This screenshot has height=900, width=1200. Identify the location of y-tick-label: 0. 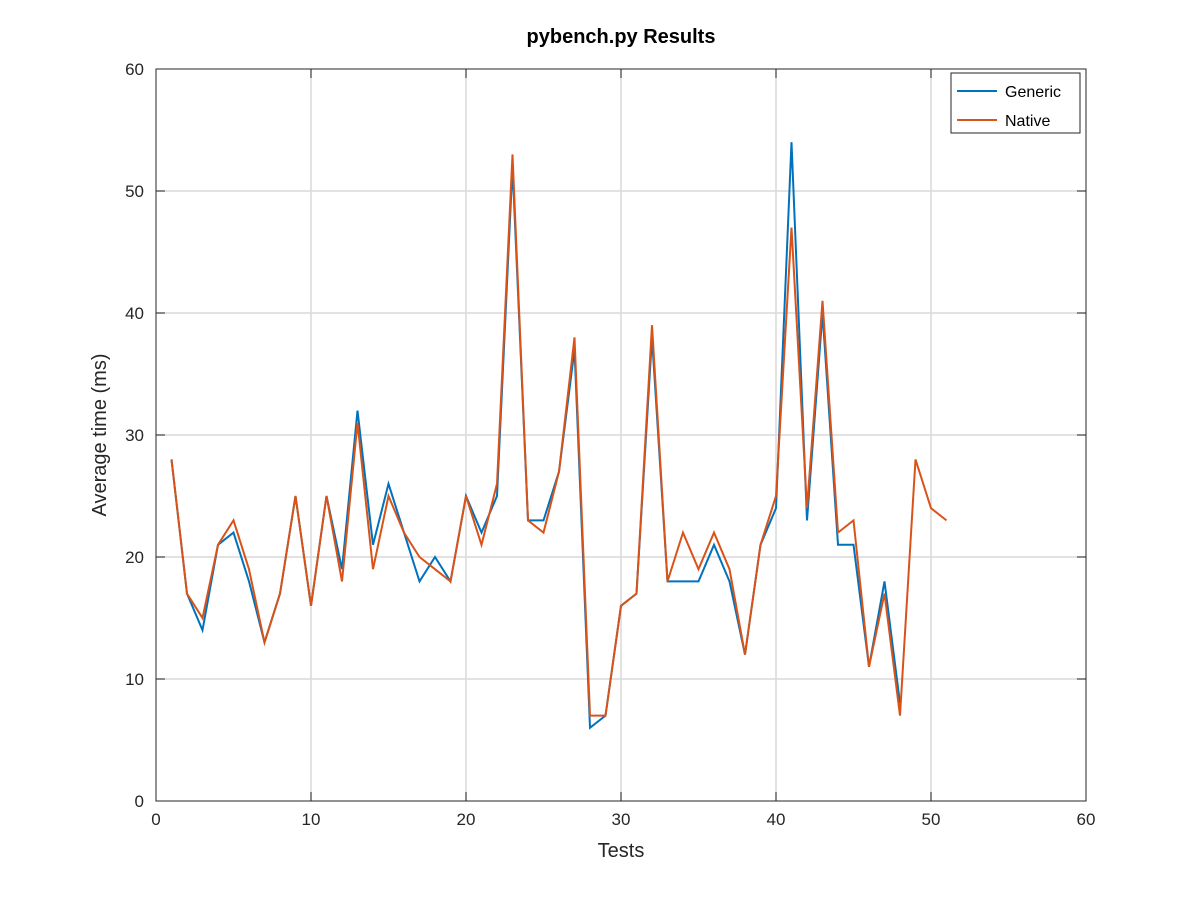
(139, 801).